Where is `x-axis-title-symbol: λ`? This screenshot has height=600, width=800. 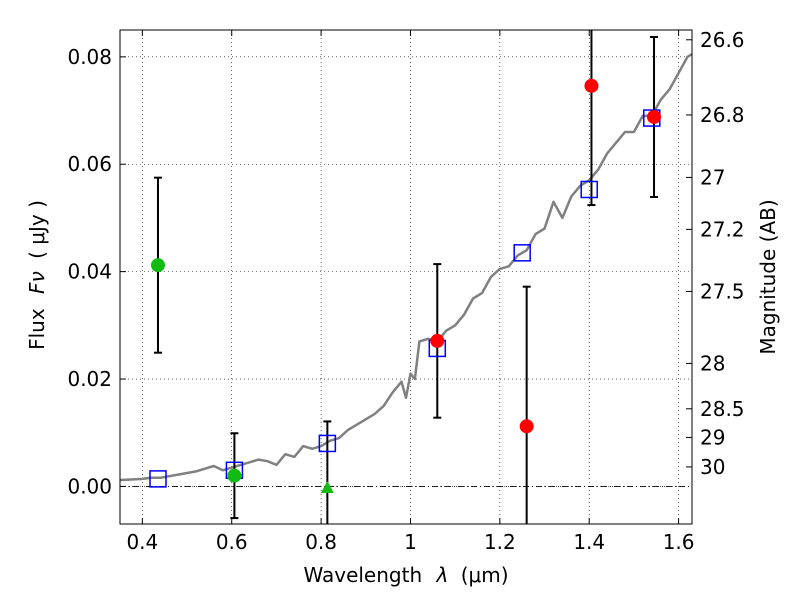
x-axis-title-symbol: λ is located at coordinates (442, 575).